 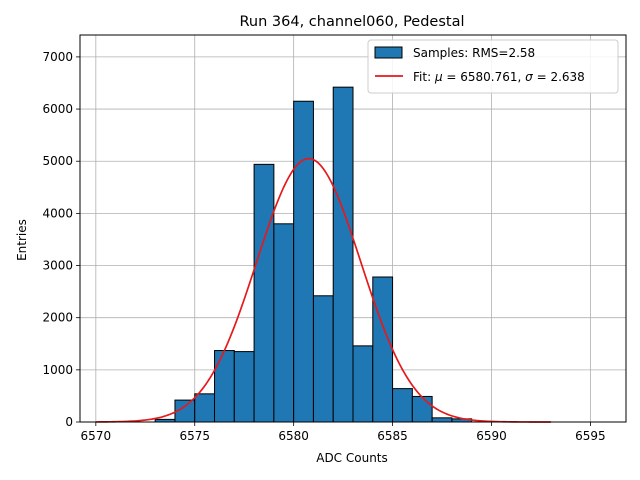 What do you see at coordinates (194, 436) in the screenshot?
I see `x-tick-label: 6575` at bounding box center [194, 436].